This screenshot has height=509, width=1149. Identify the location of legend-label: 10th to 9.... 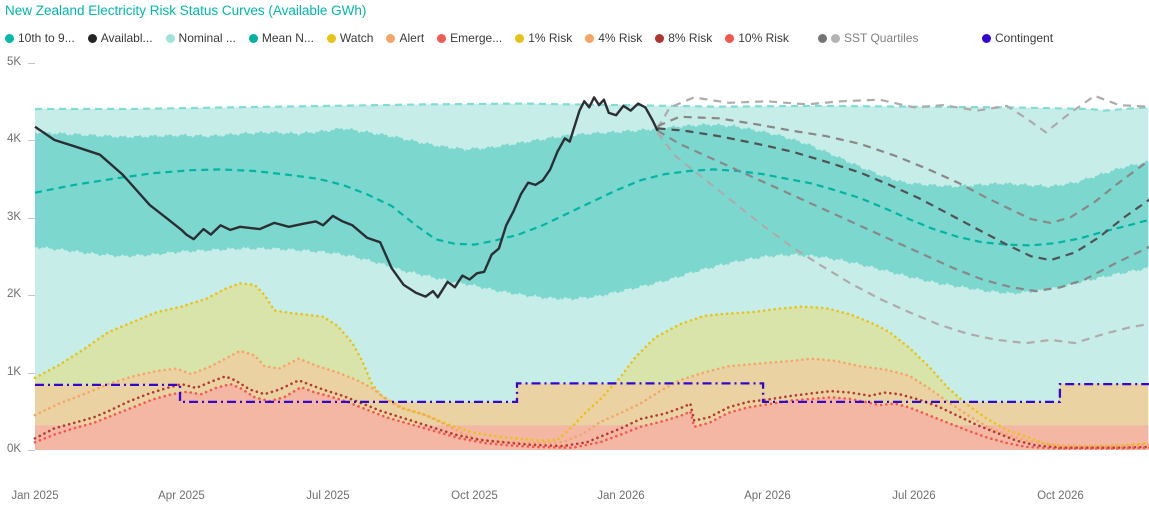
(46, 38).